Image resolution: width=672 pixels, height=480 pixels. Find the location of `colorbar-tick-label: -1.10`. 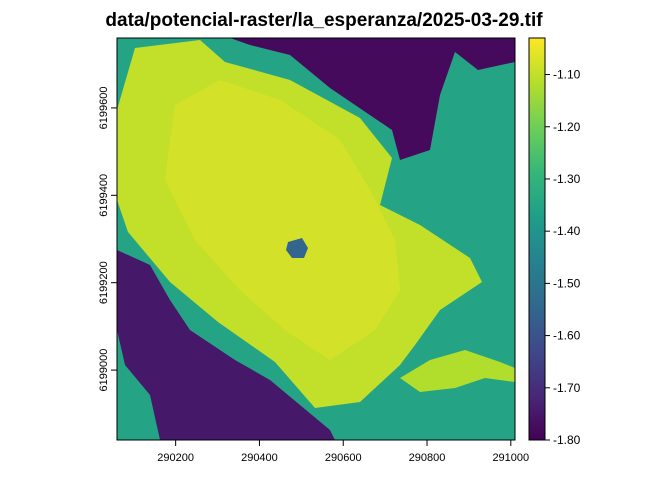

colorbar-tick-label: -1.10 is located at coordinates (567, 75).